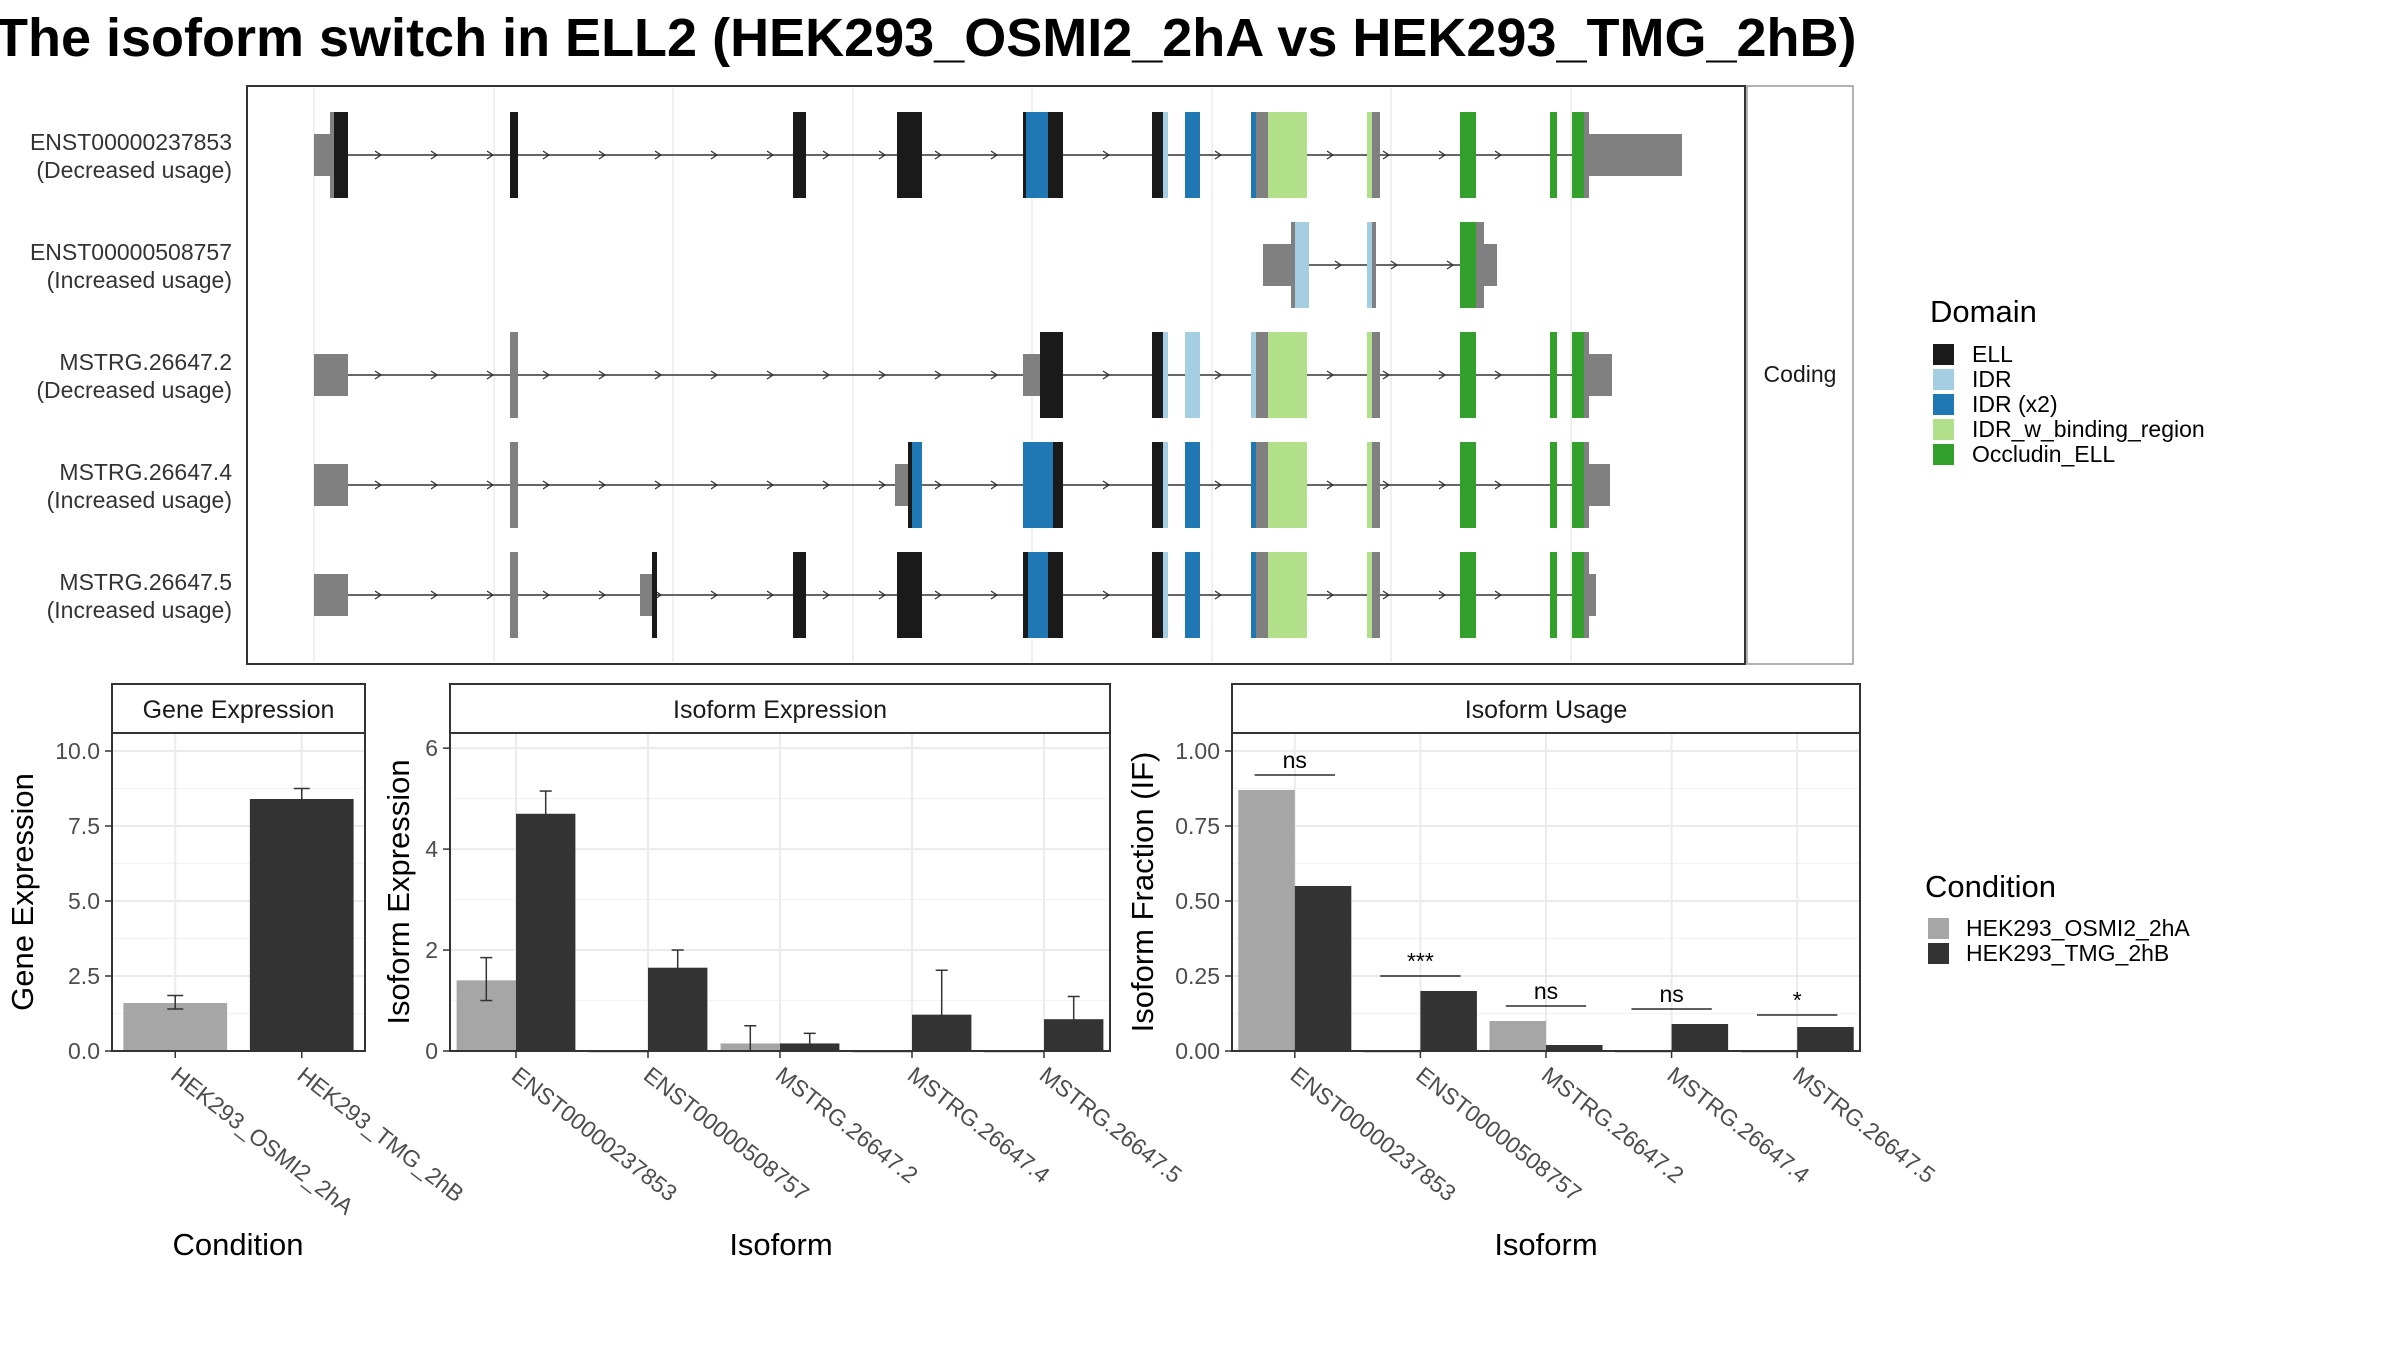 Image resolution: width=2400 pixels, height=1350 pixels. Describe the element at coordinates (1197, 976) in the screenshot. I see `y-tick-label: 0.25` at that location.